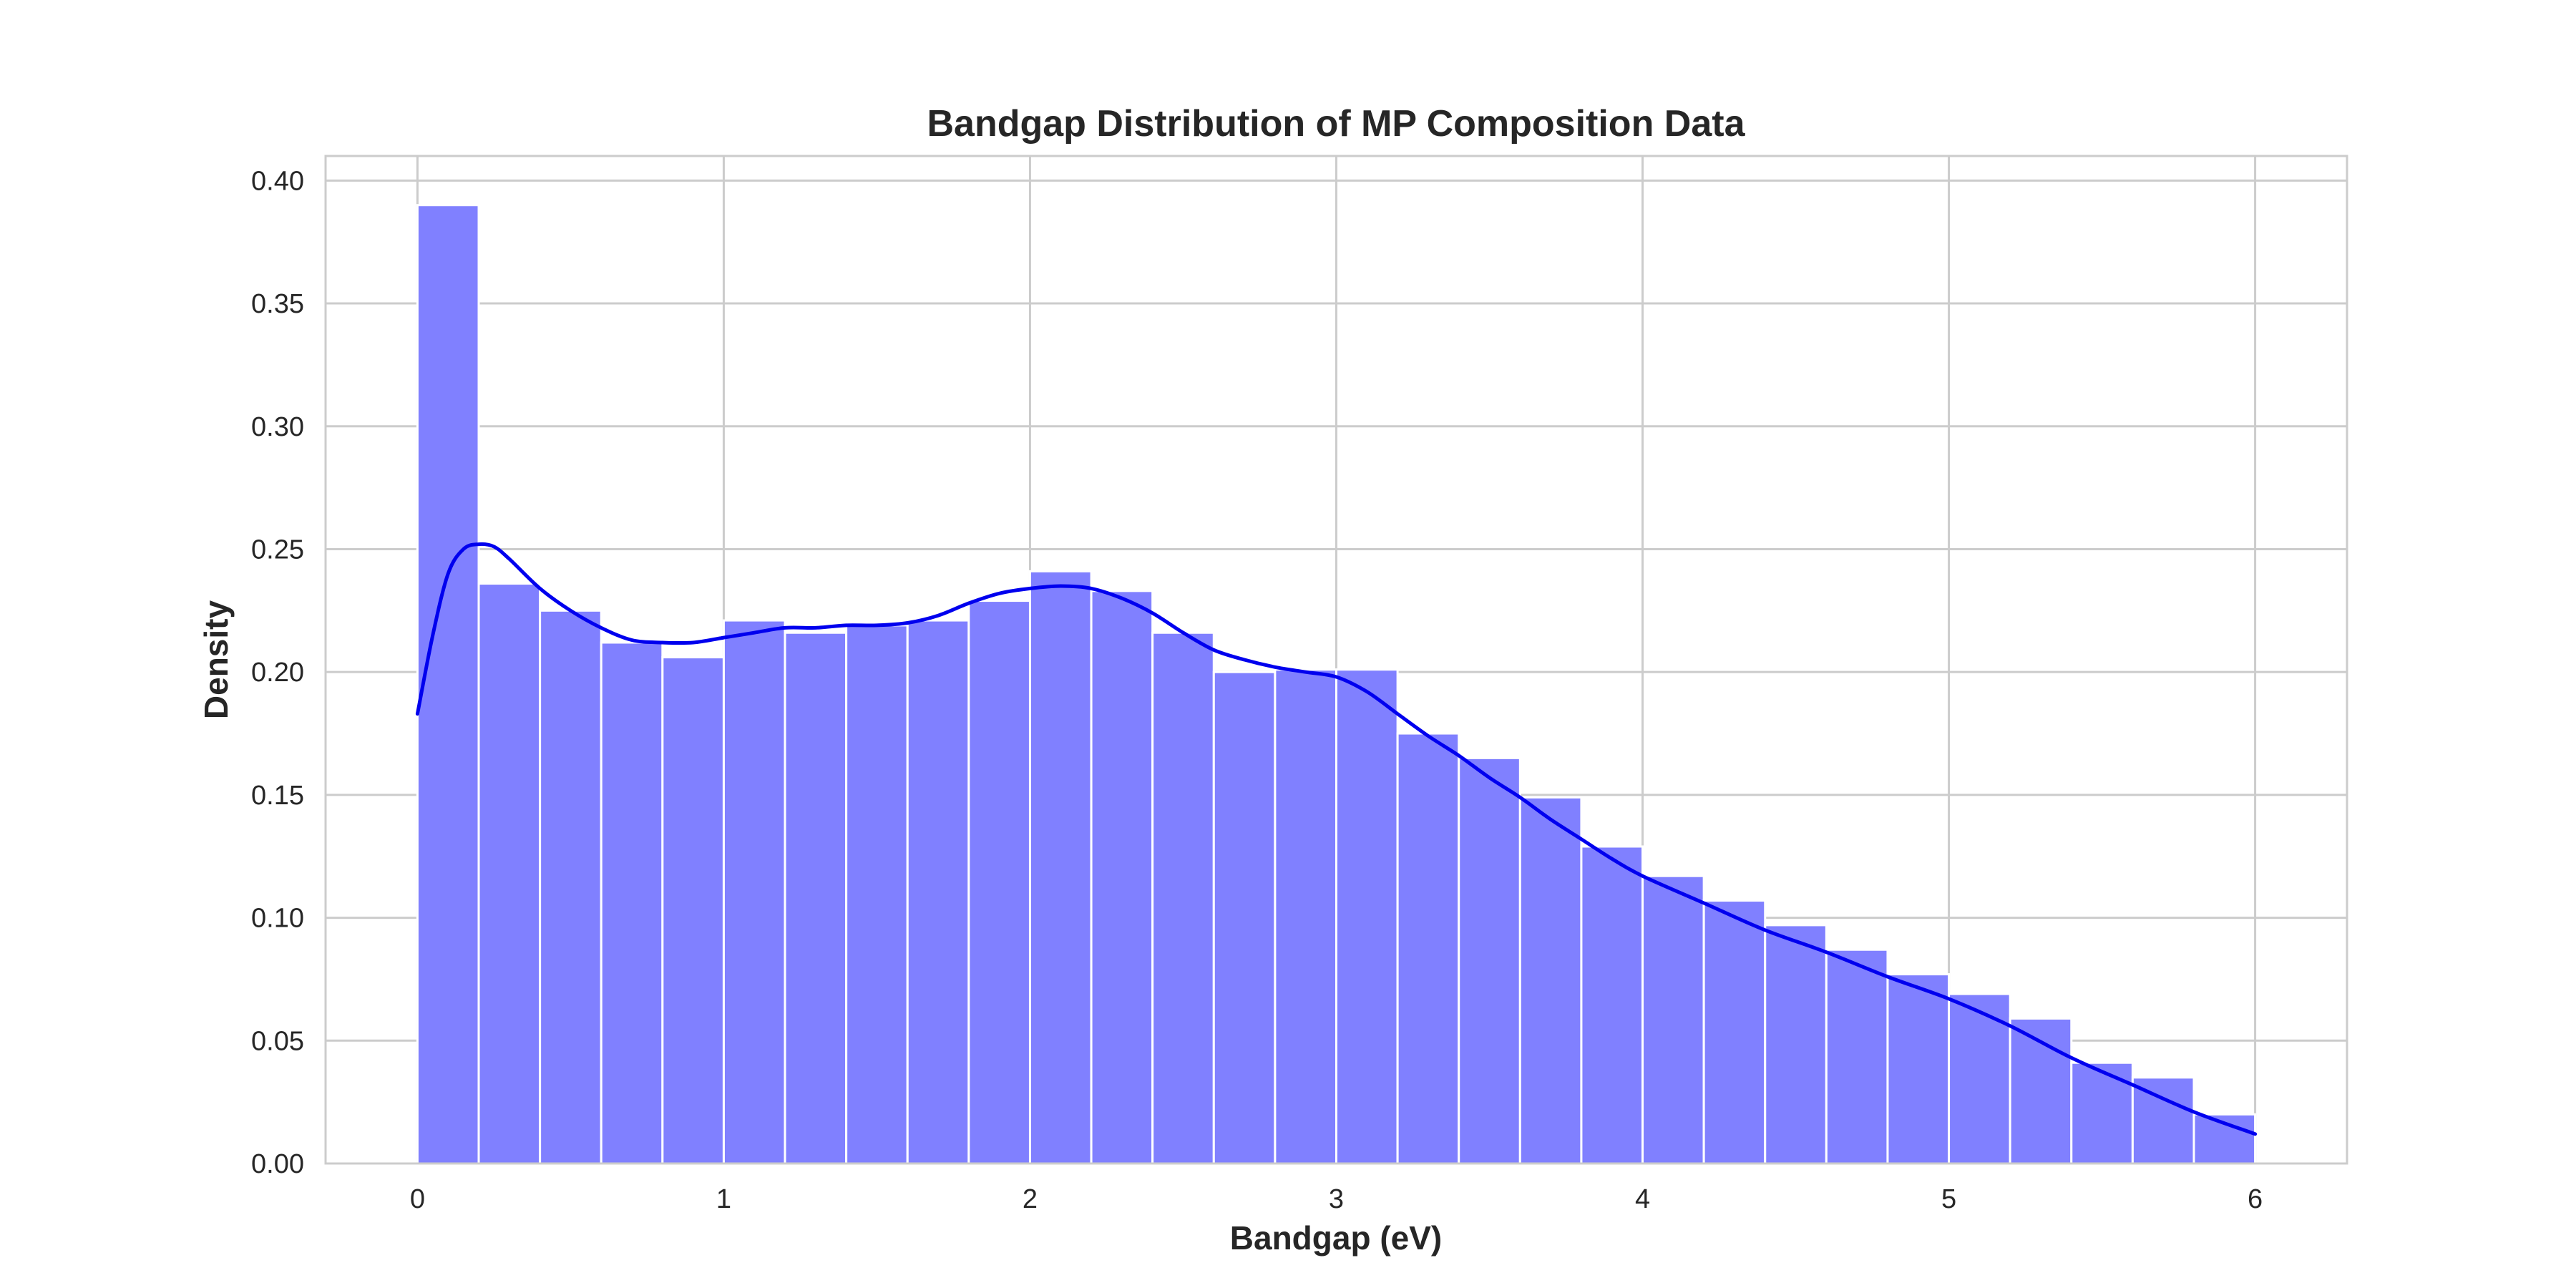  What do you see at coordinates (277, 304) in the screenshot?
I see `y-tick-label: 0.35` at bounding box center [277, 304].